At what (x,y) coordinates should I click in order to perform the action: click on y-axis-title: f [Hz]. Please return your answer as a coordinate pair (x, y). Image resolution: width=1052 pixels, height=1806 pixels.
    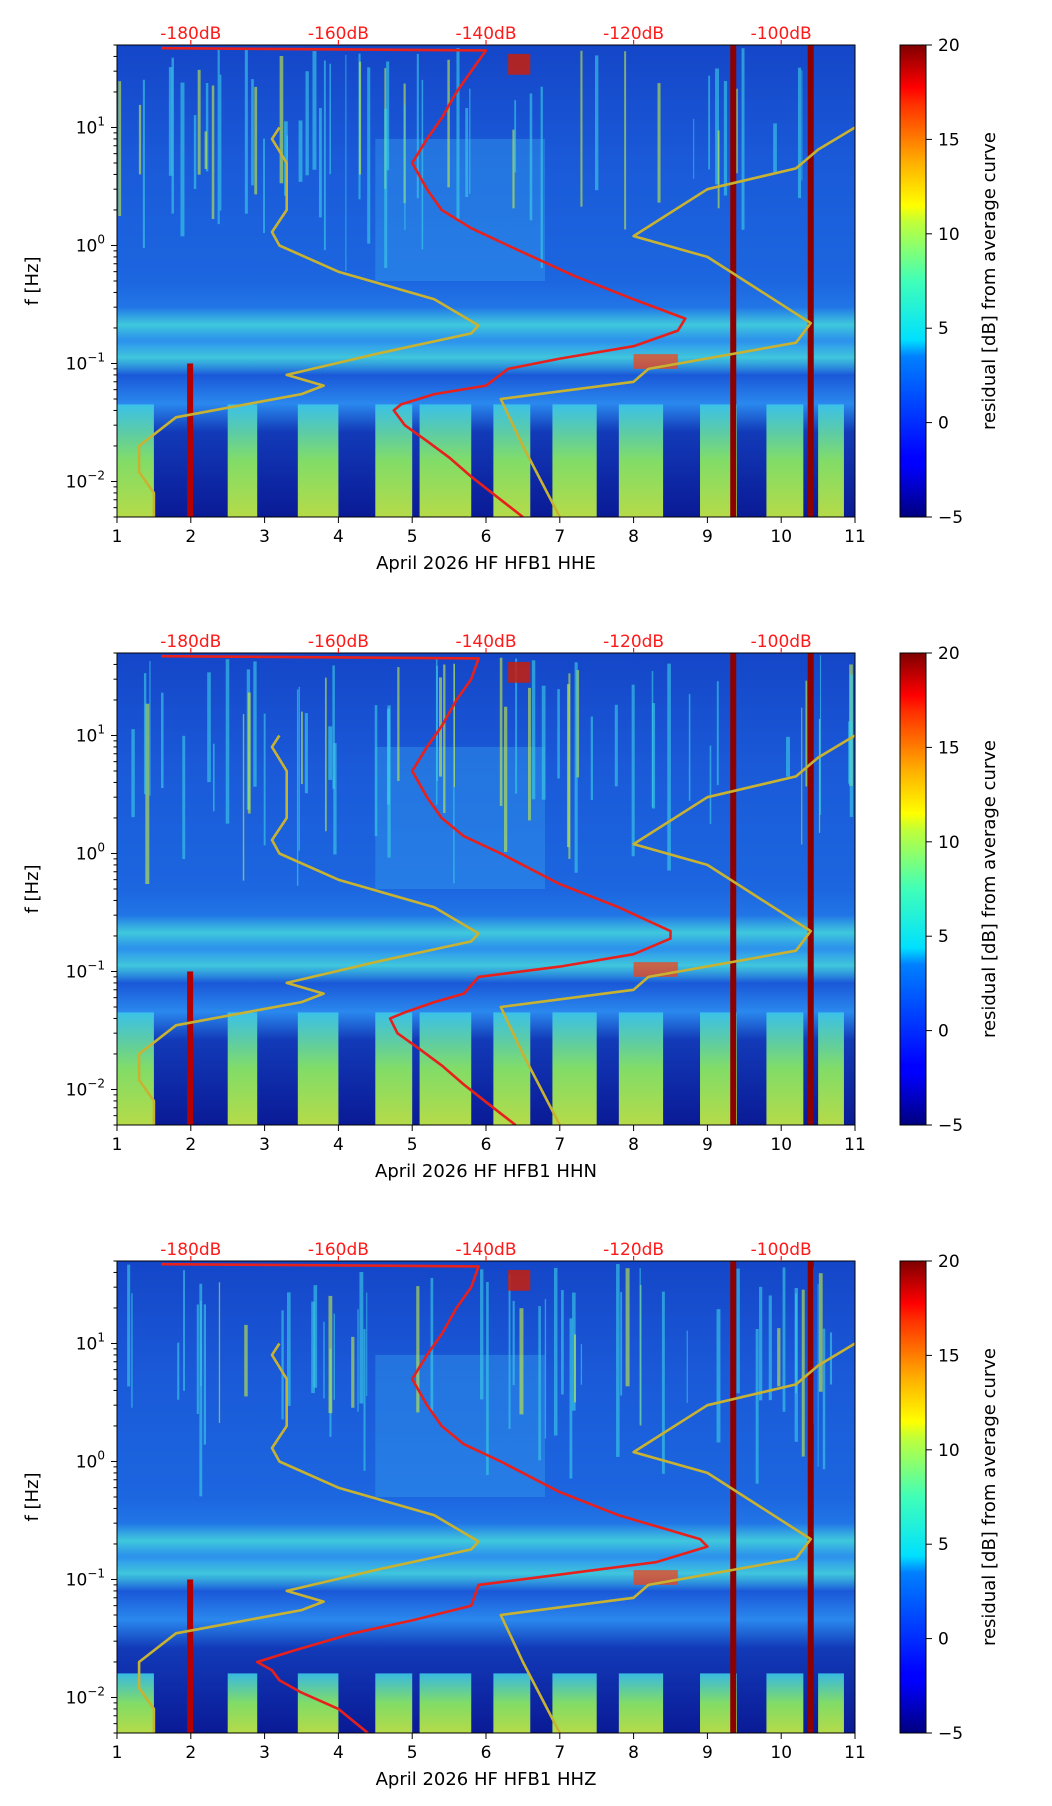
    Looking at the image, I should click on (32, 888).